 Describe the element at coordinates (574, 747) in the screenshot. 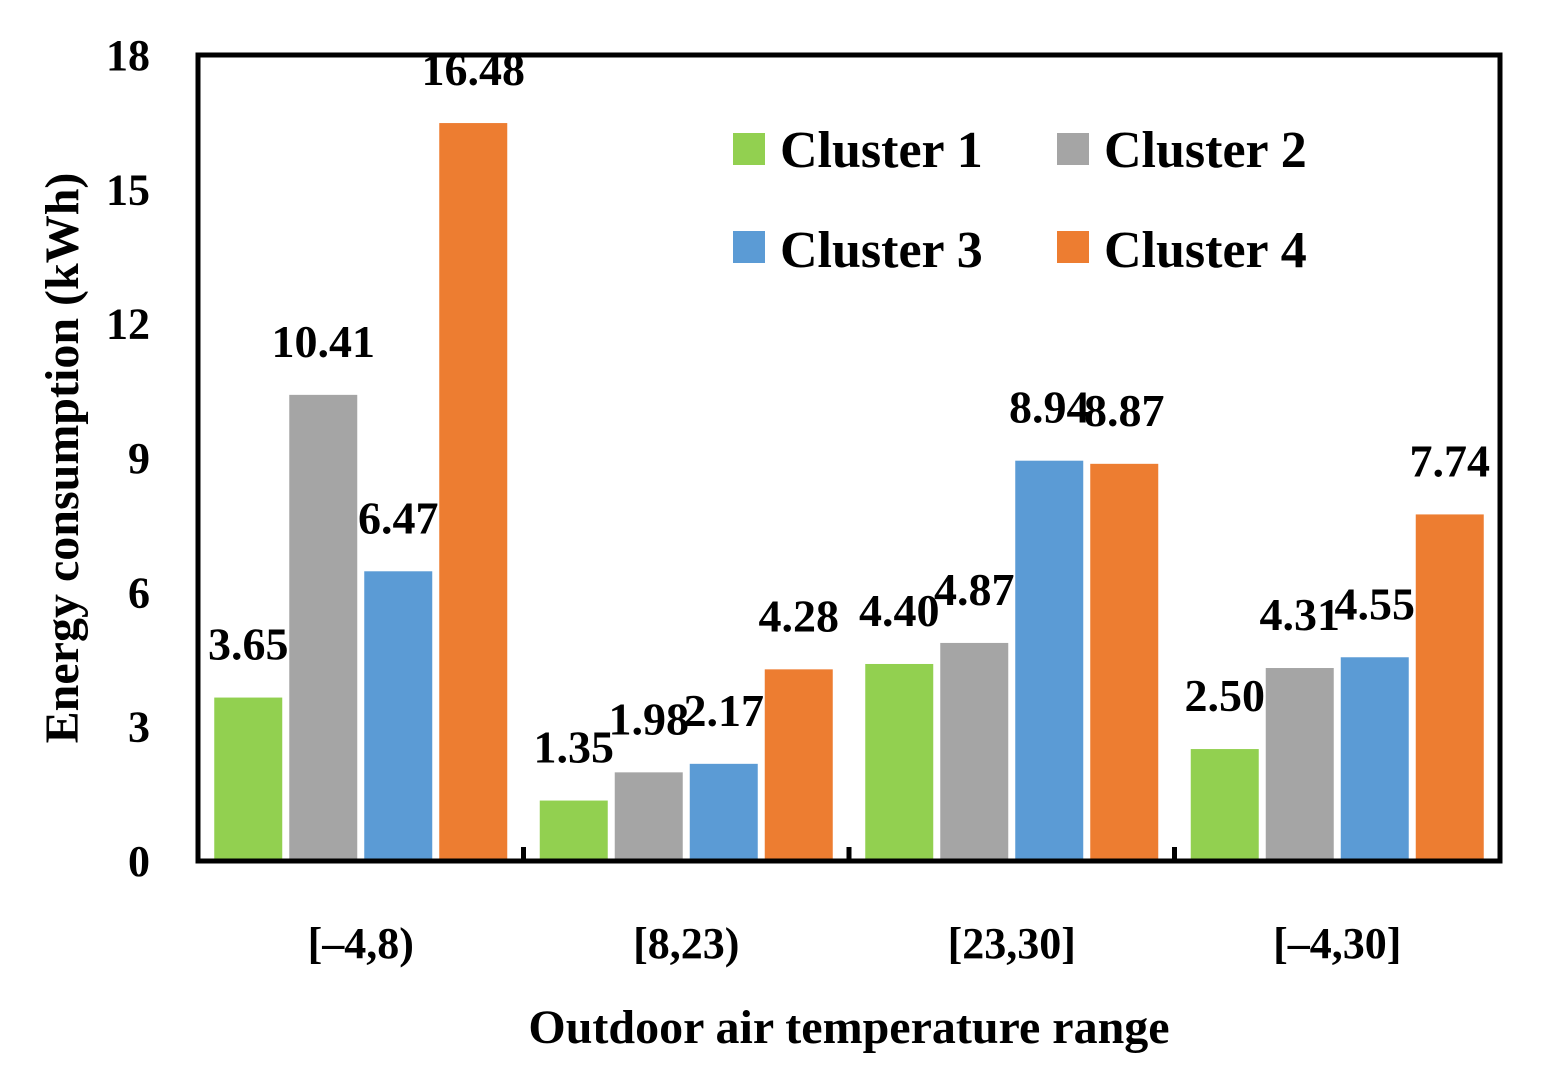

I see `data-label-cluster-1-cat-2: 1.35` at that location.